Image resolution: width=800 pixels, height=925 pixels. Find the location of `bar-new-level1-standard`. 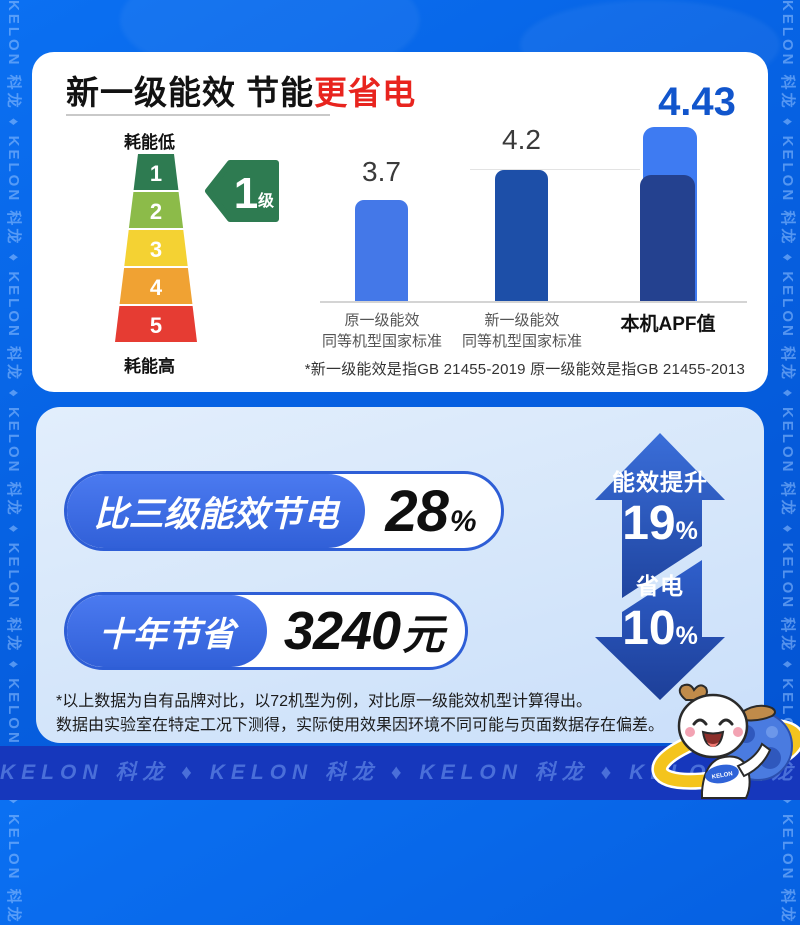

bar-new-level1-standard is located at coordinates (521, 236).